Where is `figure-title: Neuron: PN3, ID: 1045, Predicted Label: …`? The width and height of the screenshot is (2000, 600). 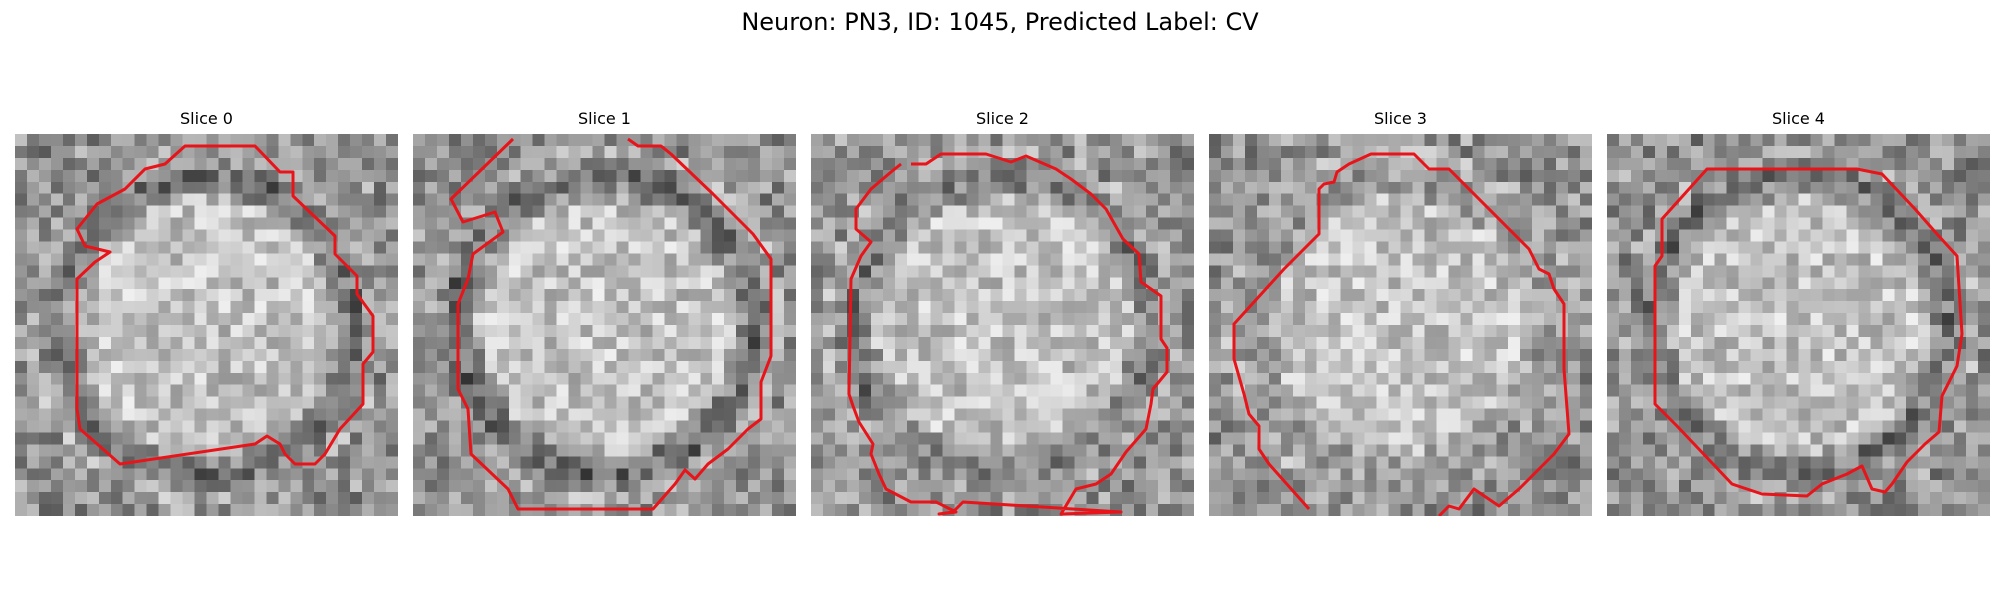 figure-title: Neuron: PN3, ID: 1045, Predicted Label: … is located at coordinates (1000, 22).